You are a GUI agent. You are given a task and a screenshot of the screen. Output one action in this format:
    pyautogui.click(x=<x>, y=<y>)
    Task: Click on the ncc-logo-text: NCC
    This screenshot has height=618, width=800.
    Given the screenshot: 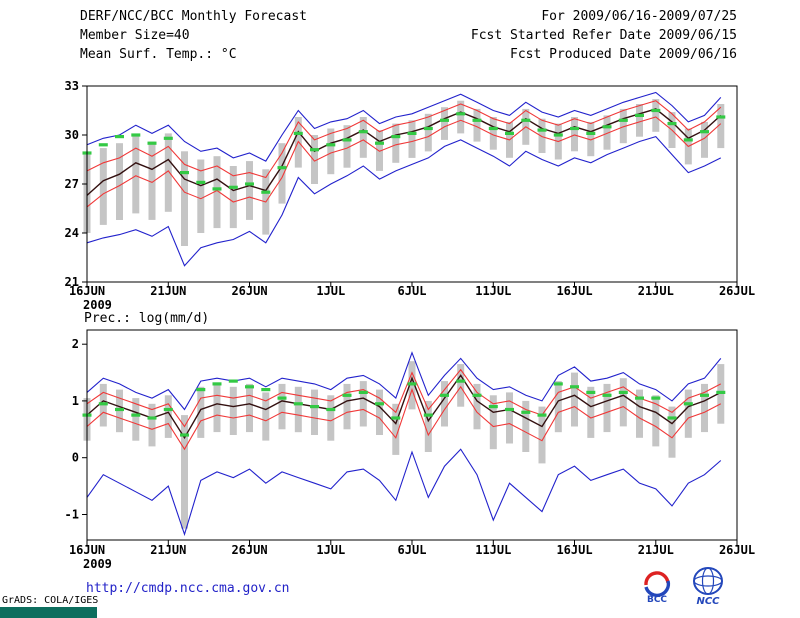 What is the action you would take?
    pyautogui.click(x=708, y=601)
    